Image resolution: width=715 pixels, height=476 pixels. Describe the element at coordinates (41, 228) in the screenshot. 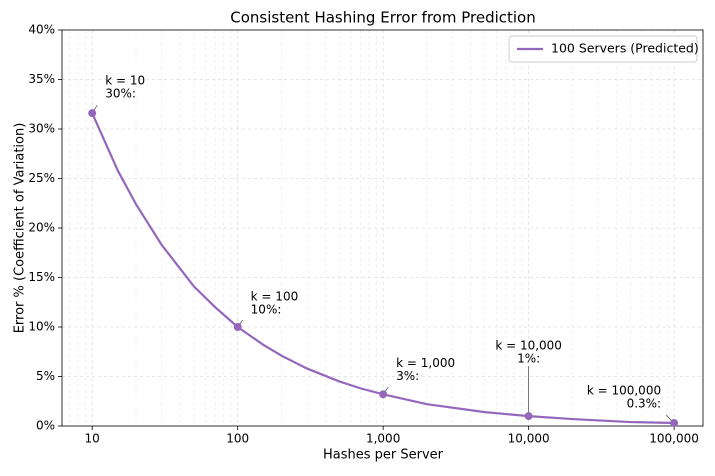

I see `y-tick-label: 20%` at that location.